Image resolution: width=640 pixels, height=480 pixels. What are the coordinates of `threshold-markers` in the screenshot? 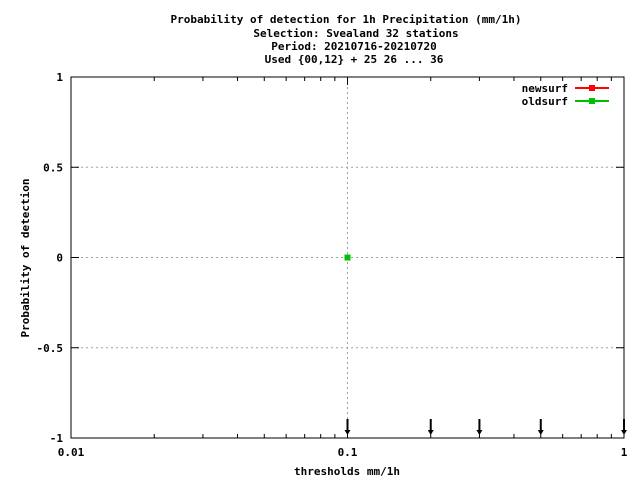 It's located at (485, 427).